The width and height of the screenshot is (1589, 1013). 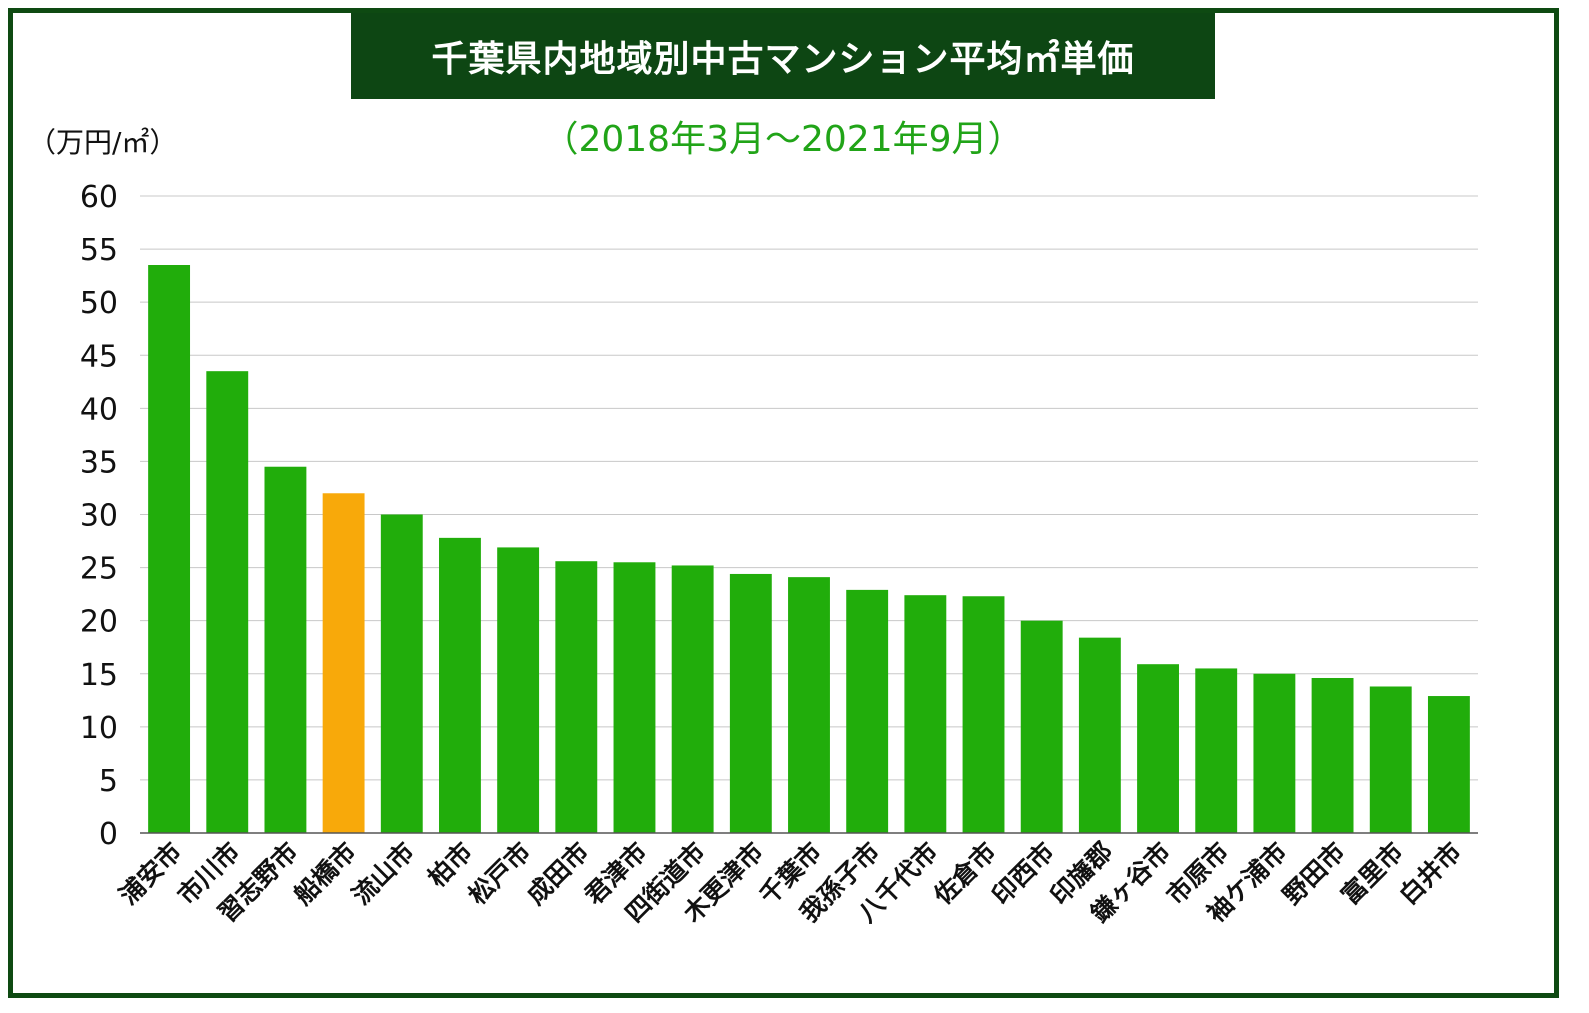 I want to click on y-tick-label: 50, so click(x=99, y=303).